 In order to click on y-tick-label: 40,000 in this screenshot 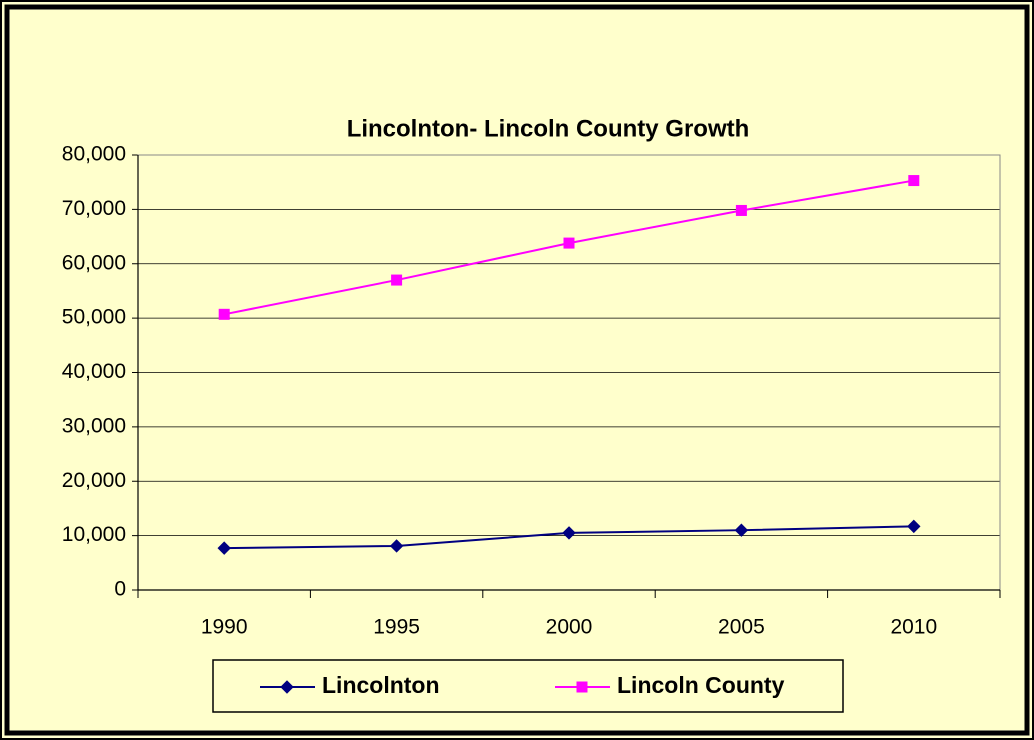, I will do `click(94, 371)`.